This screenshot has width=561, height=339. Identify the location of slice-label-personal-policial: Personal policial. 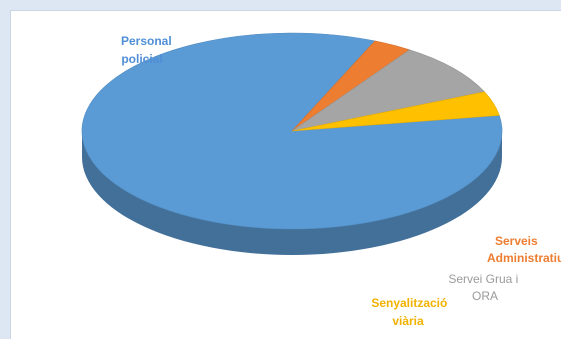
(148, 50).